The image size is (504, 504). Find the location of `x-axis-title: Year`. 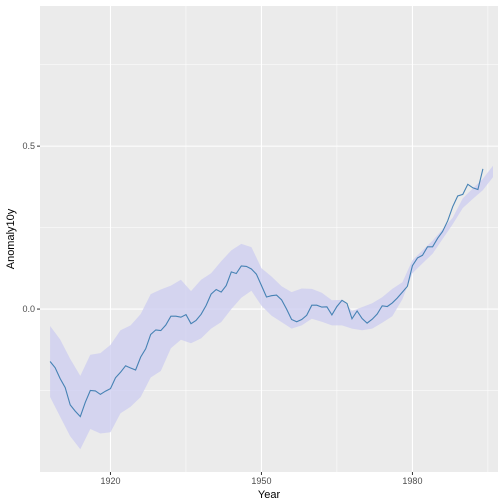

x-axis-title: Year is located at coordinates (269, 495).